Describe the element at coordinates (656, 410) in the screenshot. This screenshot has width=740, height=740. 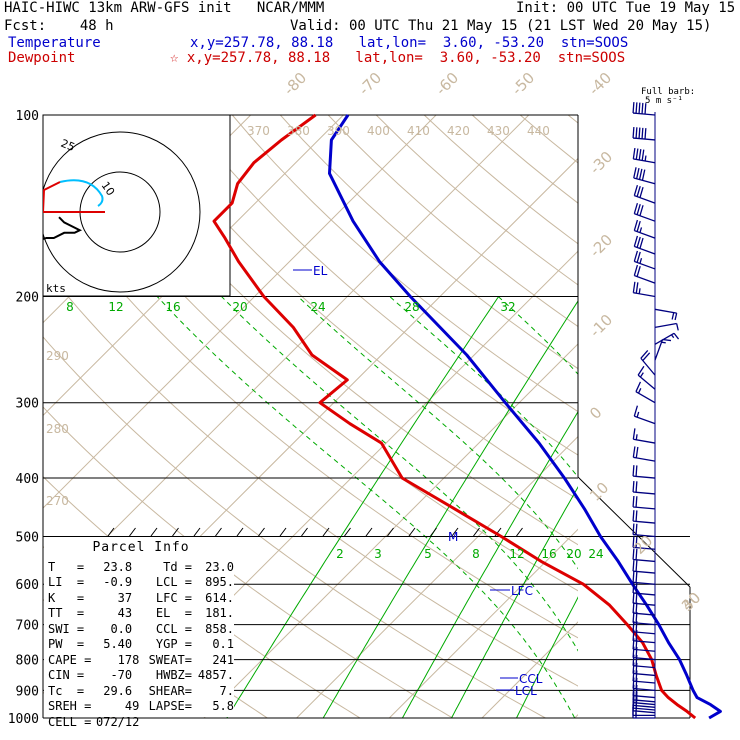
I see `wind-barbs` at that location.